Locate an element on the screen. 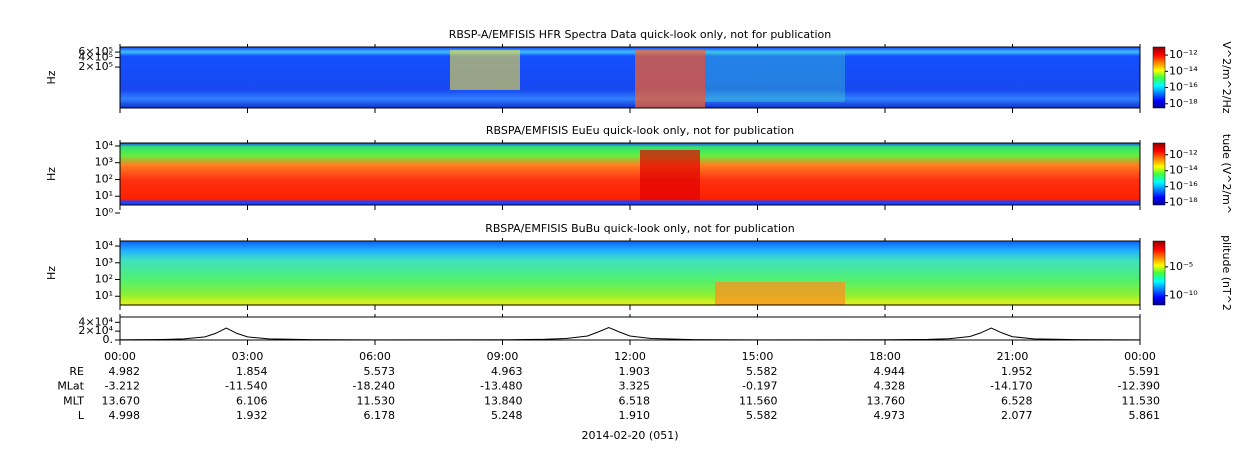 The width and height of the screenshot is (1250, 449). ephemeris-value: 6.528 is located at coordinates (1017, 400).